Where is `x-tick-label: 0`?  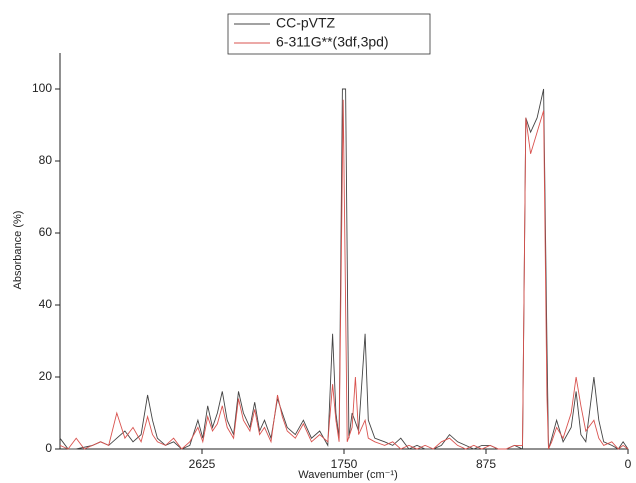
x-tick-label: 0 is located at coordinates (628, 464).